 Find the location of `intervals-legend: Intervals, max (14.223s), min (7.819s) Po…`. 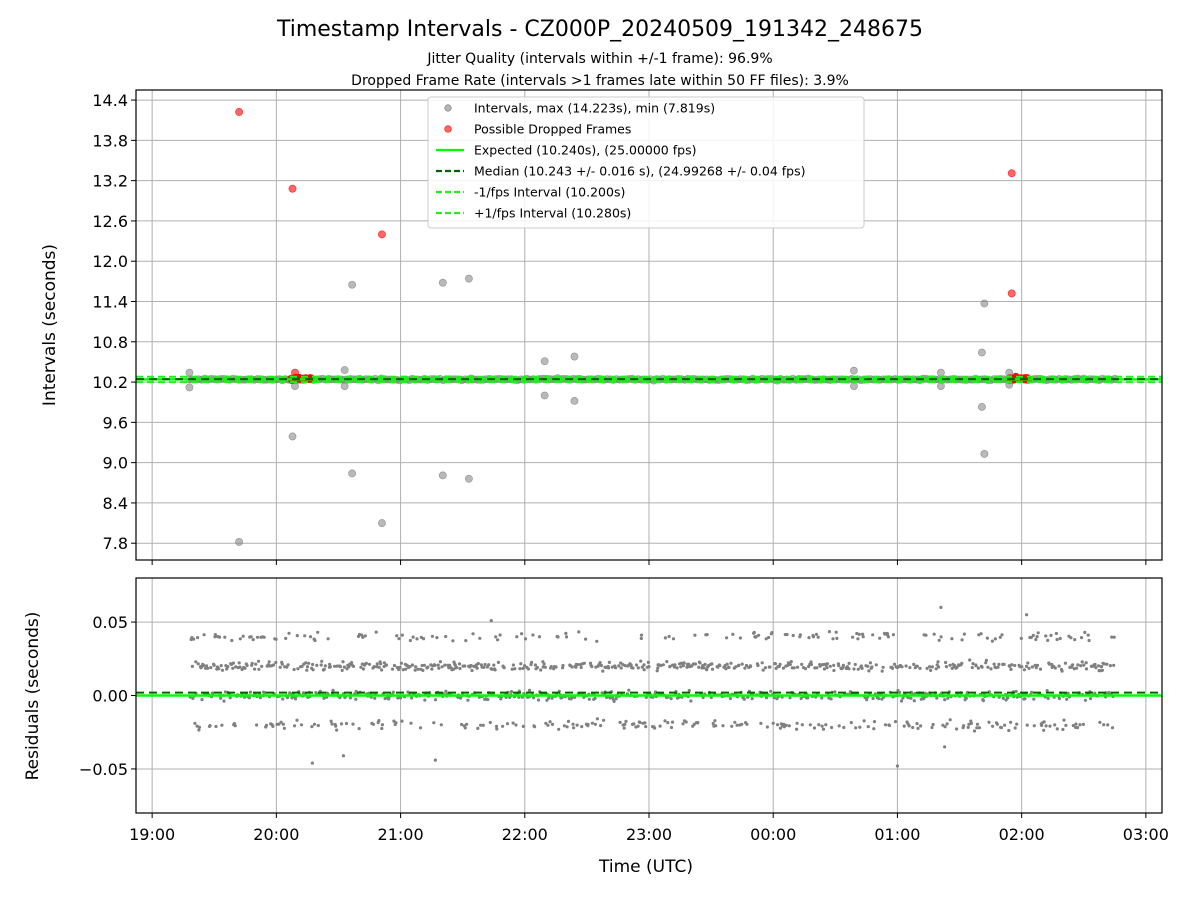

intervals-legend: Intervals, max (14.223s), min (7.819s) Po… is located at coordinates (646, 162).